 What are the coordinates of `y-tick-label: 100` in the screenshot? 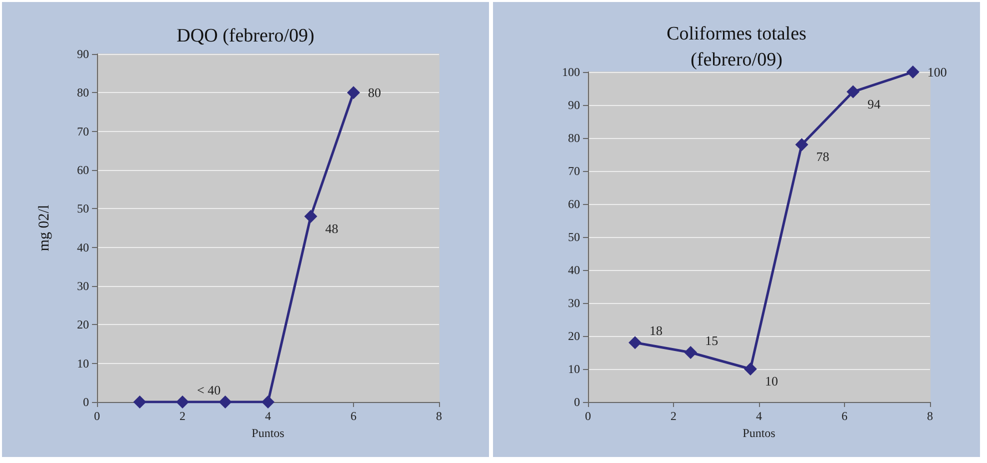 It's located at (571, 72).